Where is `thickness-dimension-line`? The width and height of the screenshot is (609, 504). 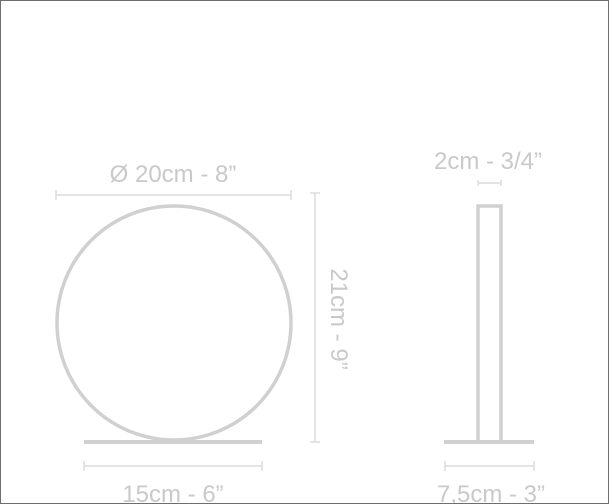 thickness-dimension-line is located at coordinates (489, 183).